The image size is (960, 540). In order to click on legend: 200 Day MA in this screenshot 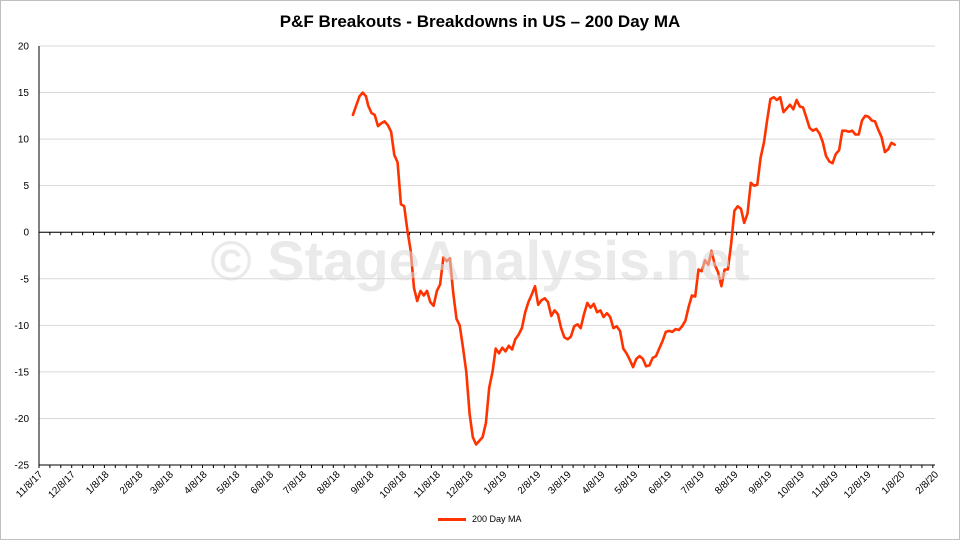, I will do `click(480, 519)`.